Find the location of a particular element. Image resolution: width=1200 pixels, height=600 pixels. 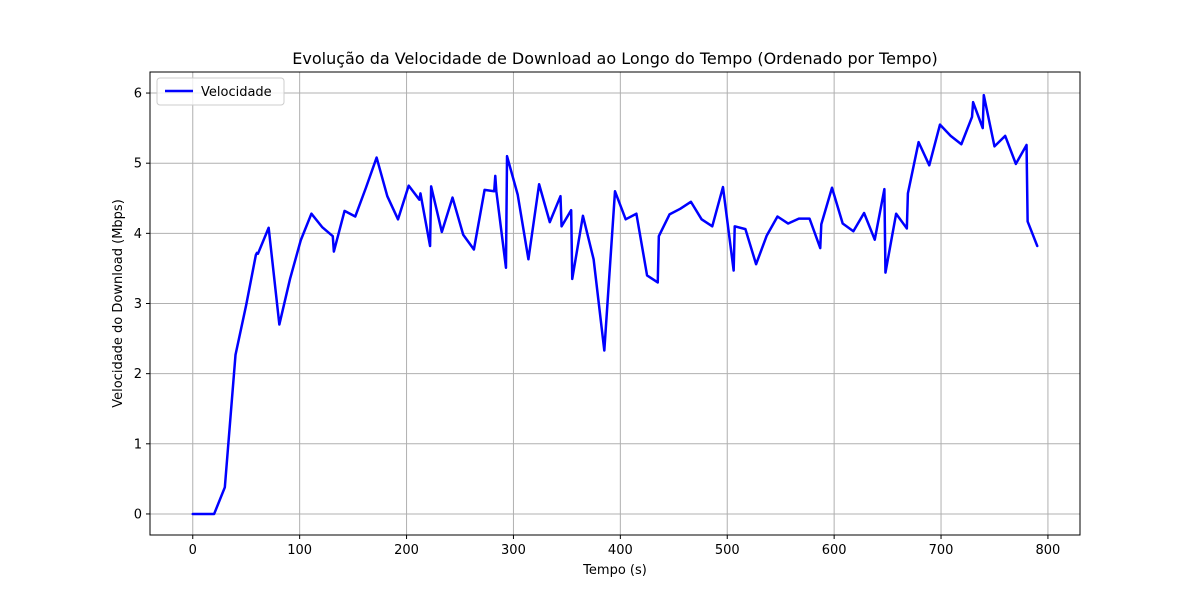

x-tick-label: 0 is located at coordinates (193, 550).